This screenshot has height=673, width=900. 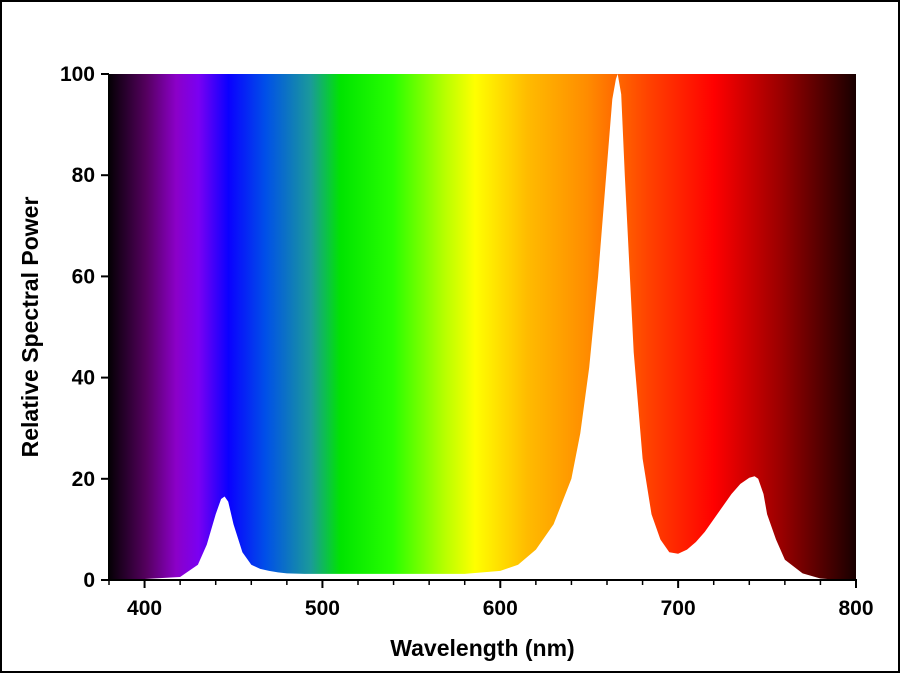 What do you see at coordinates (500, 608) in the screenshot?
I see `x-tick-label: 600` at bounding box center [500, 608].